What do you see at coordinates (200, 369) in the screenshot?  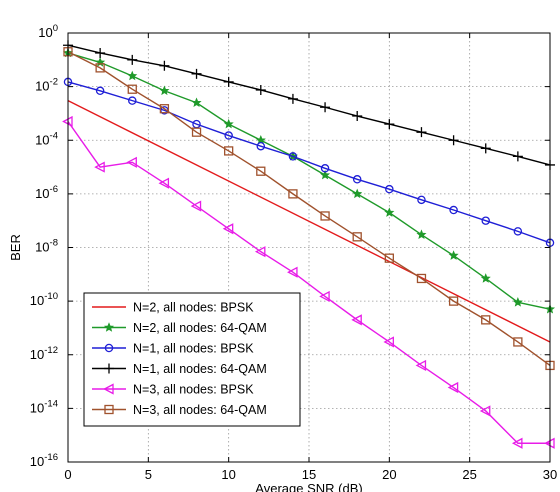 I see `legend-label: N=1, all nodes: 64-QAM` at bounding box center [200, 369].